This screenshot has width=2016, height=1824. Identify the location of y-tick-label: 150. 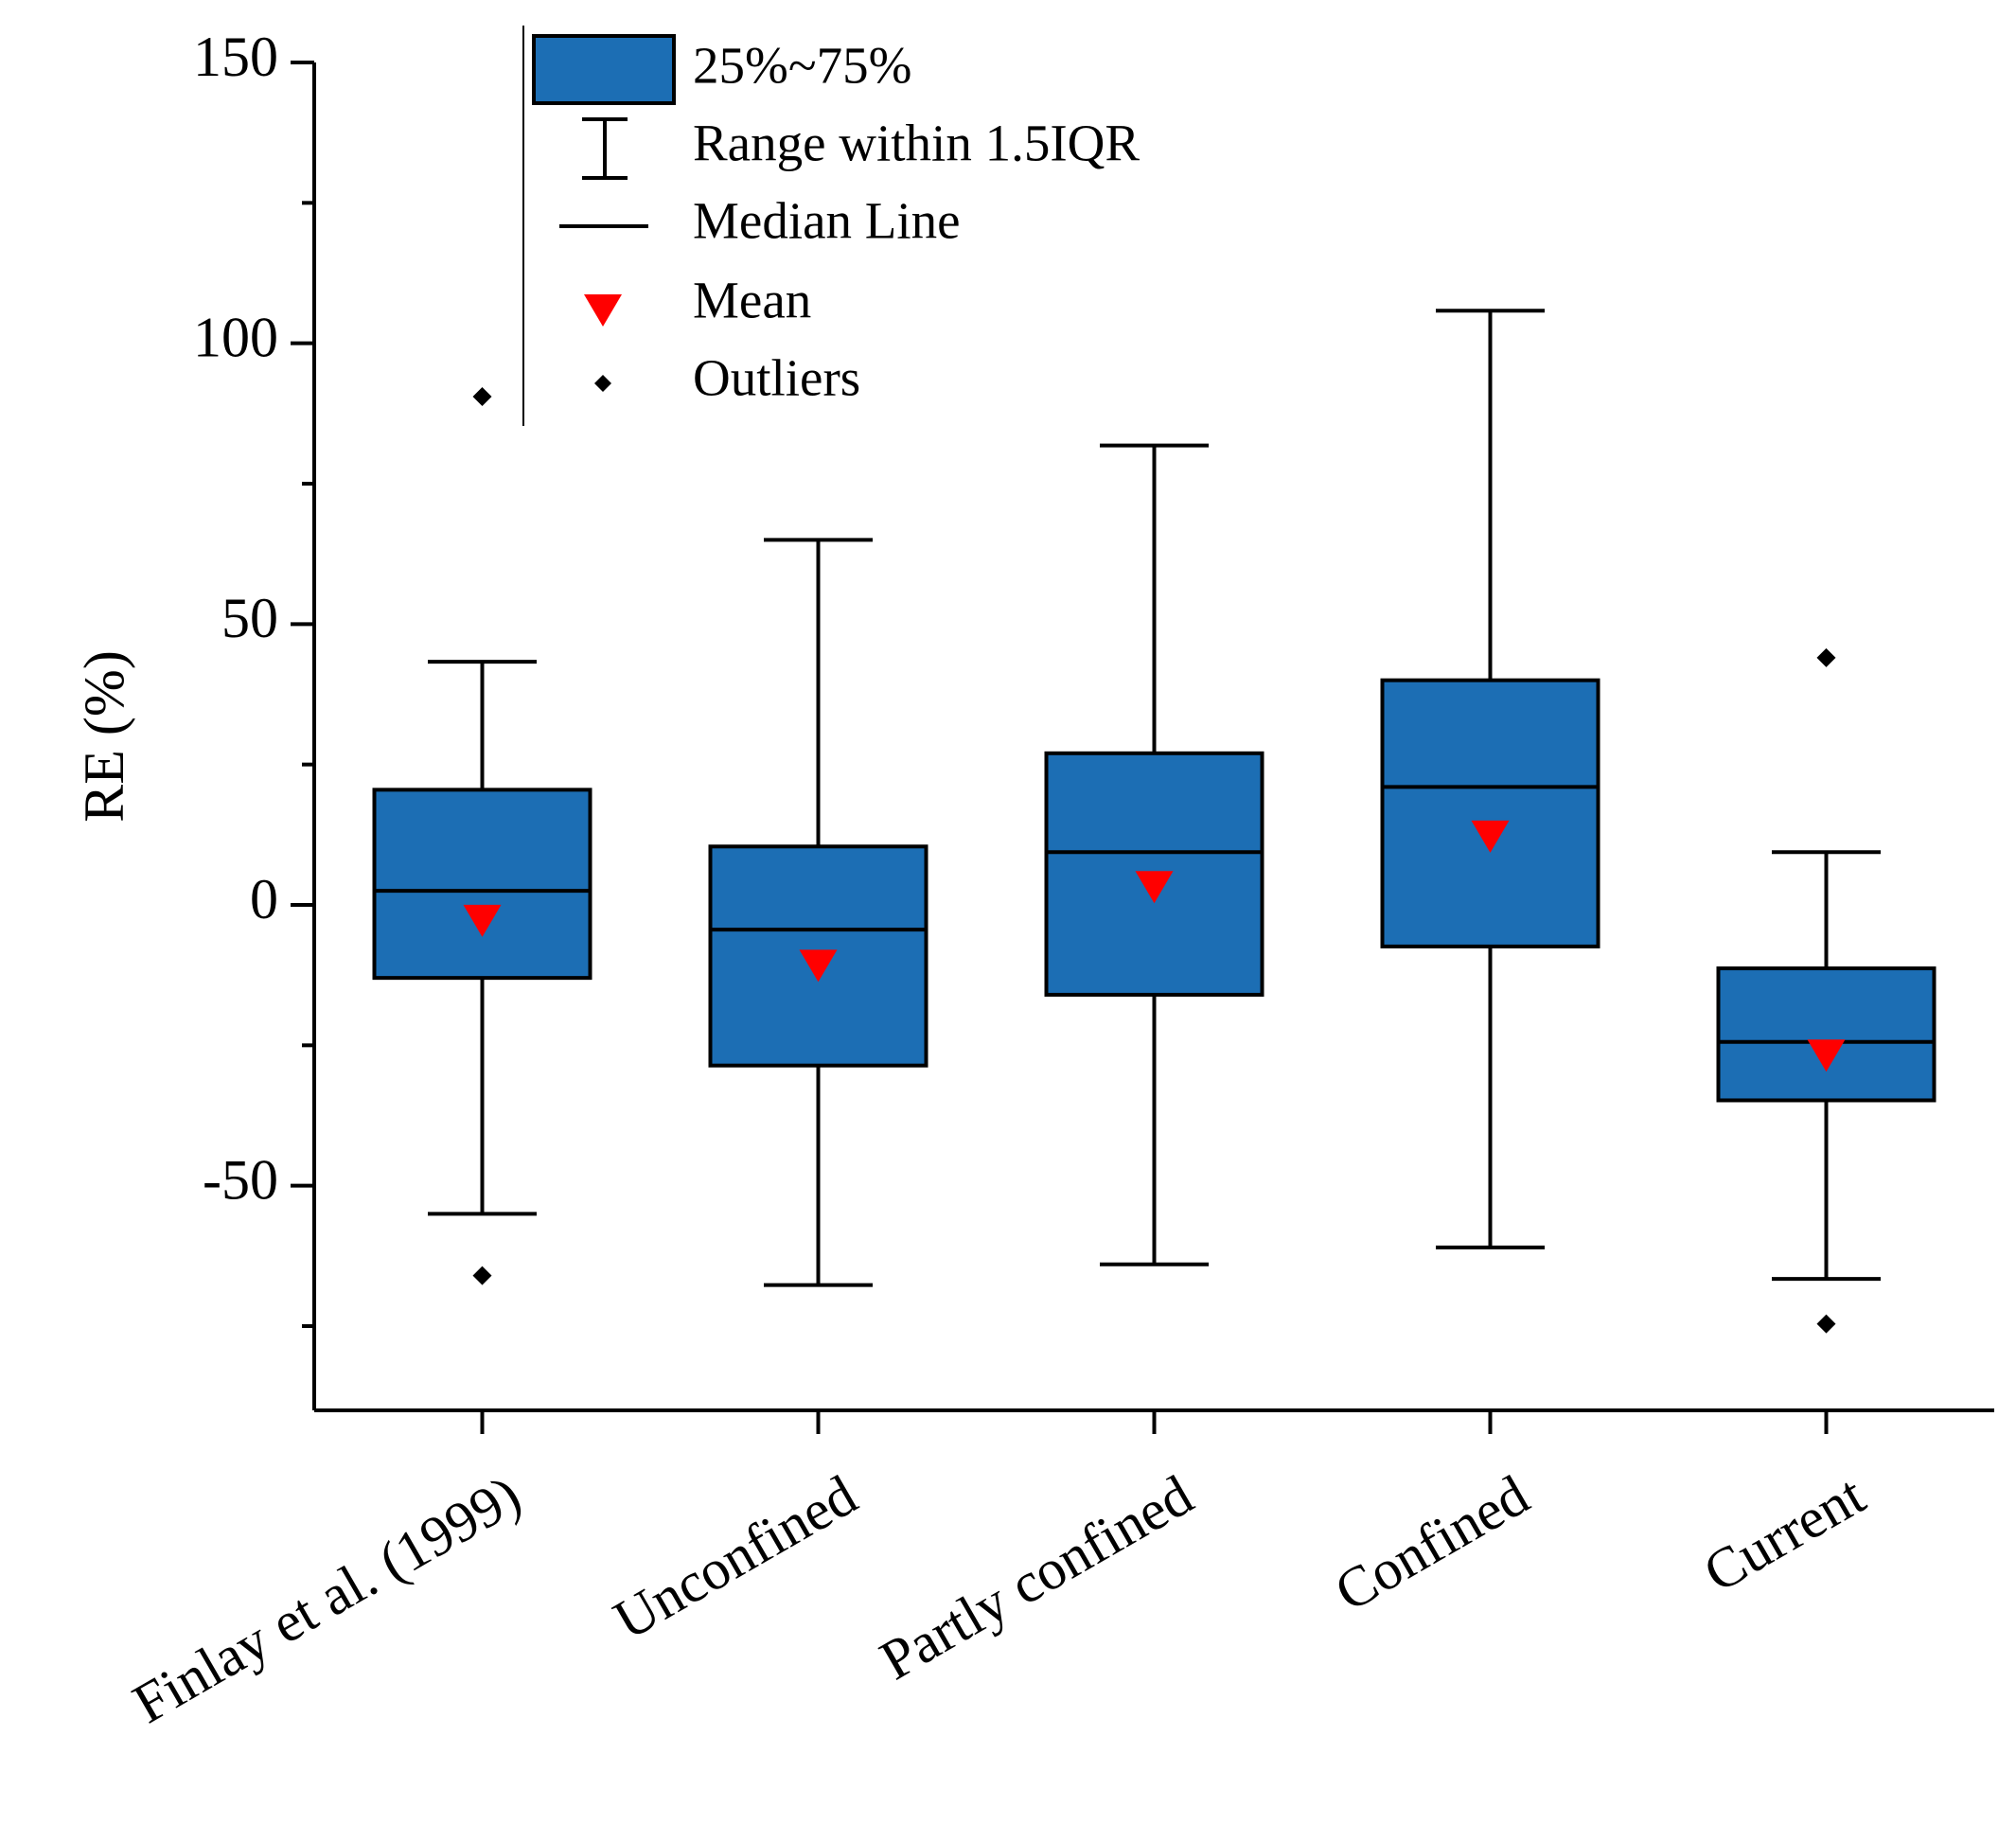
(235, 57).